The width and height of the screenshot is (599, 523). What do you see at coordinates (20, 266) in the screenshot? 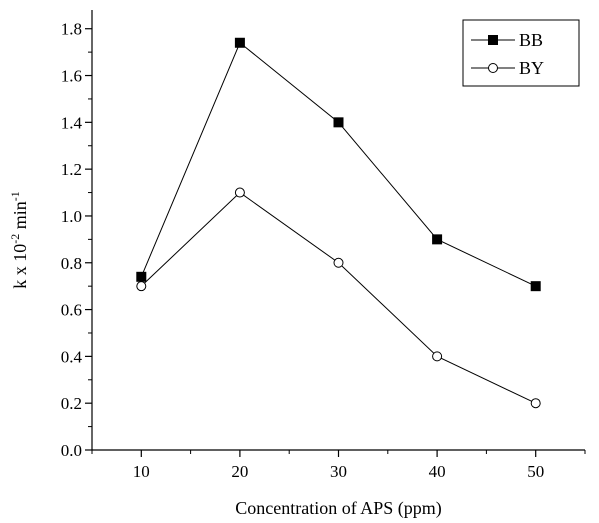
I see `y-axis-title-base: k x 10` at bounding box center [20, 266].